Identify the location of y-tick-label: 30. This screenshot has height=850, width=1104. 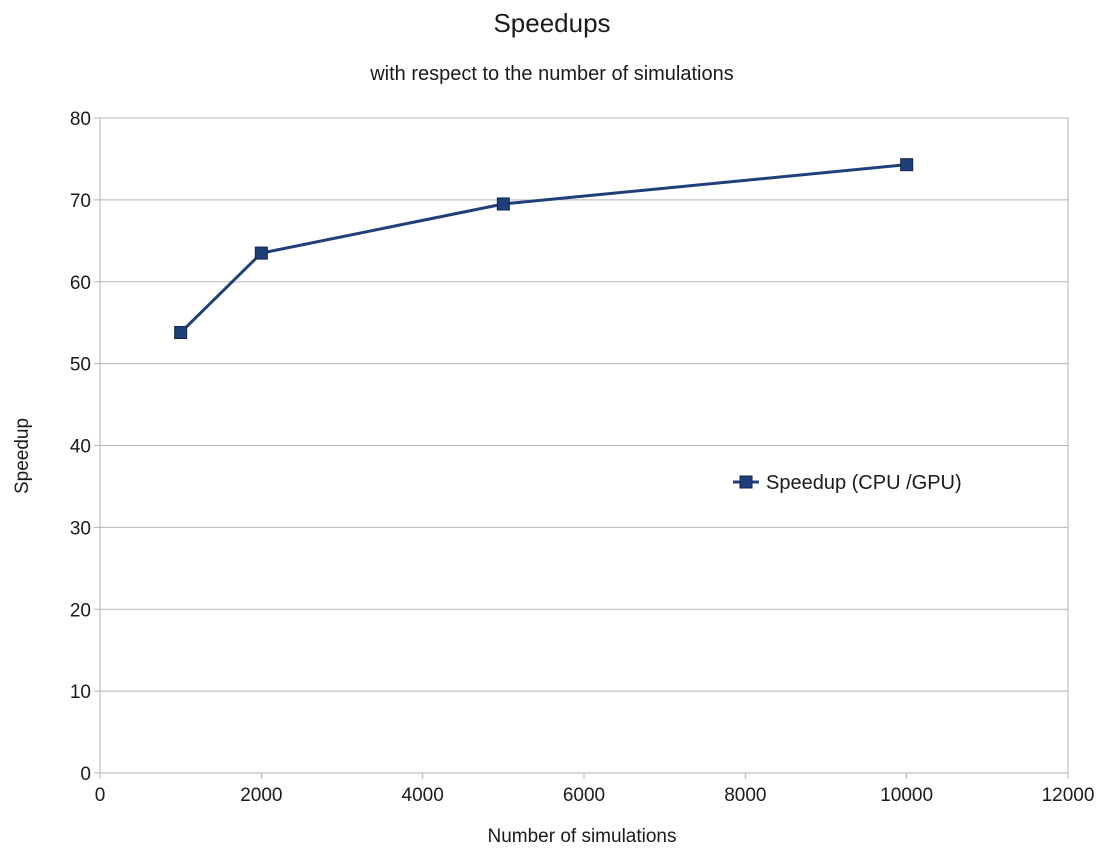
(80, 528).